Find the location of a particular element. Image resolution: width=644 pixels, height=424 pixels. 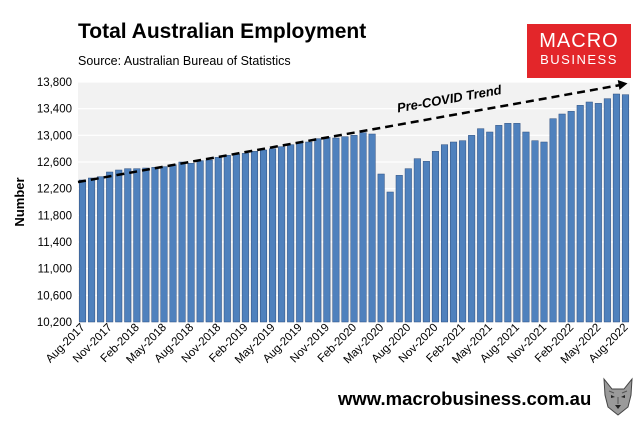

logo-line-1: MACRO is located at coordinates (579, 41).